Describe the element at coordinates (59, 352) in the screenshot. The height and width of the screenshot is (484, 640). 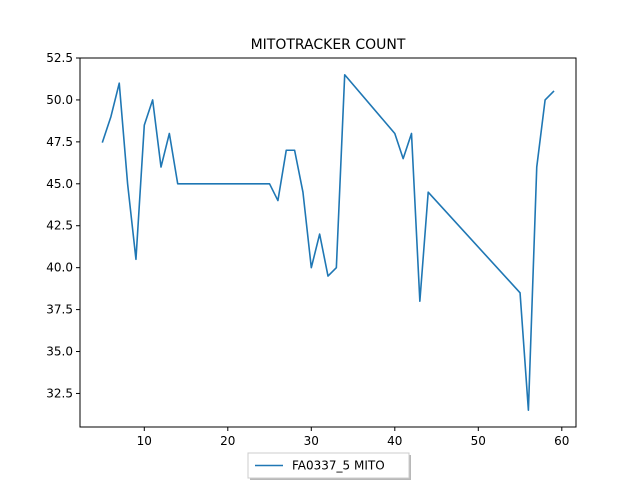
I see `y-tick-label: 35.0` at that location.